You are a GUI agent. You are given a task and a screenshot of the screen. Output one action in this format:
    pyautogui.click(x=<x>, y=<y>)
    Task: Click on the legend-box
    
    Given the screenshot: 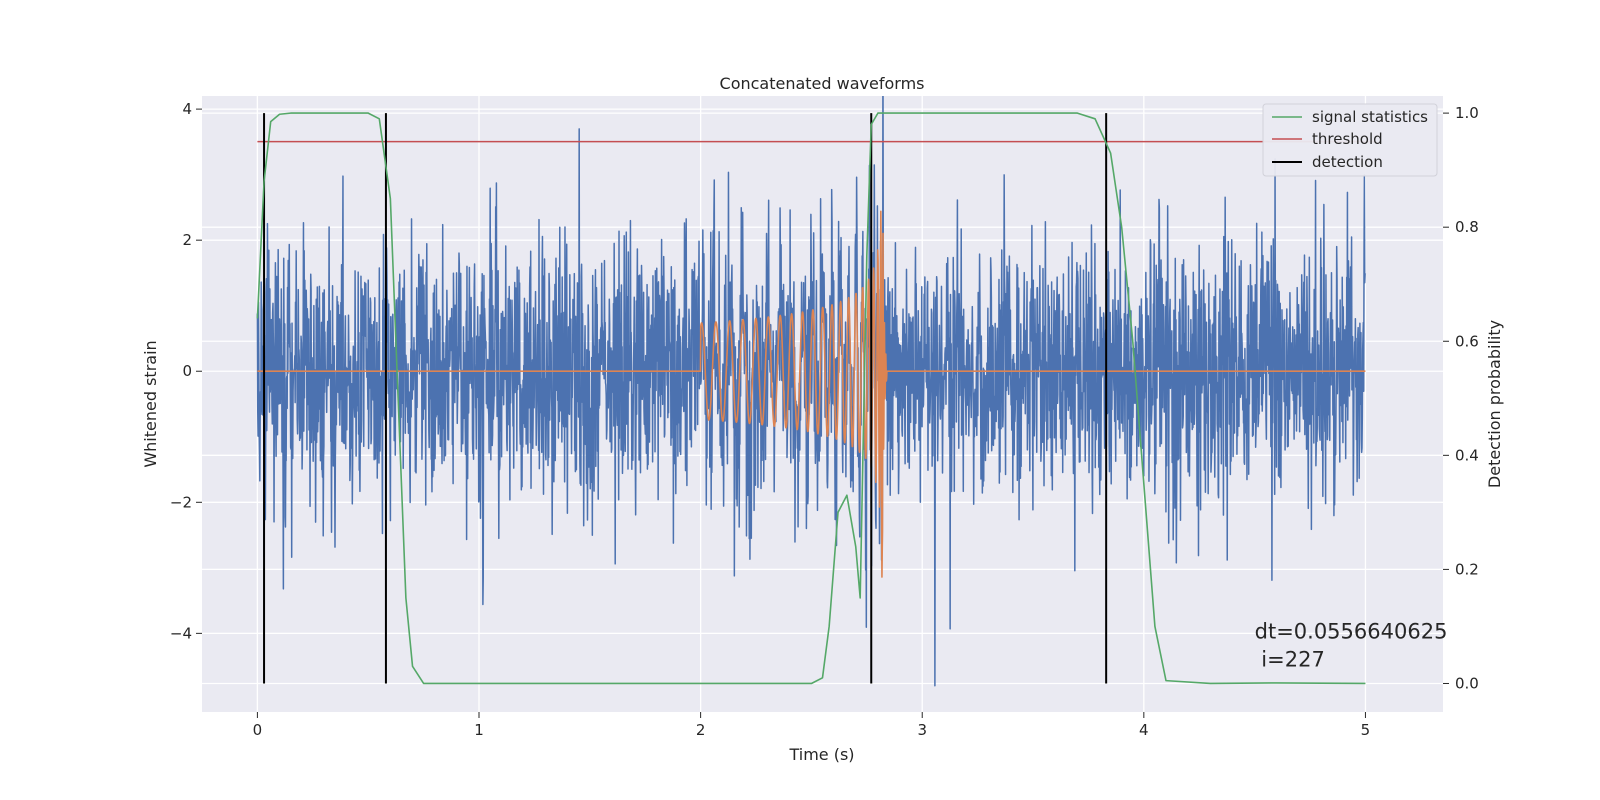 What is the action you would take?
    pyautogui.click(x=1350, y=140)
    